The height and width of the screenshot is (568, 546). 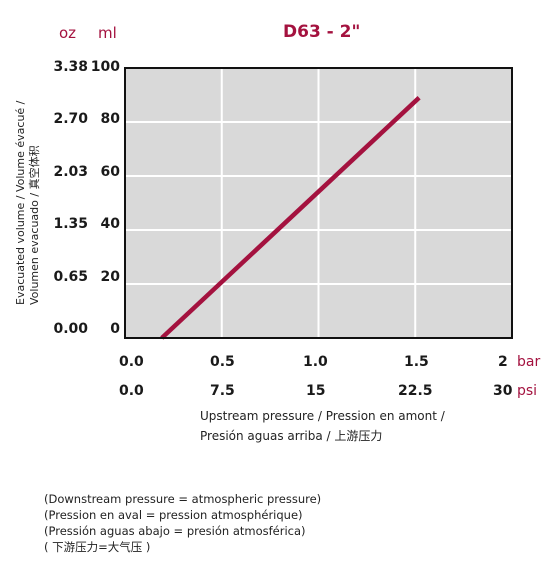 What do you see at coordinates (315, 362) in the screenshot?
I see `x-tick-bar: 1.0` at bounding box center [315, 362].